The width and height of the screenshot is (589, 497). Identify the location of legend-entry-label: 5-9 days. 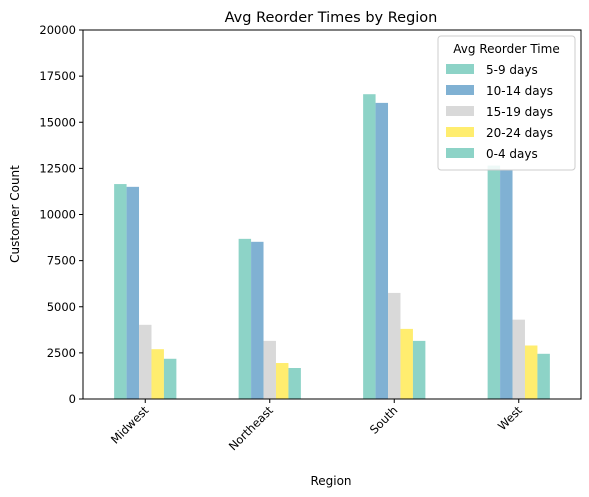
(512, 70).